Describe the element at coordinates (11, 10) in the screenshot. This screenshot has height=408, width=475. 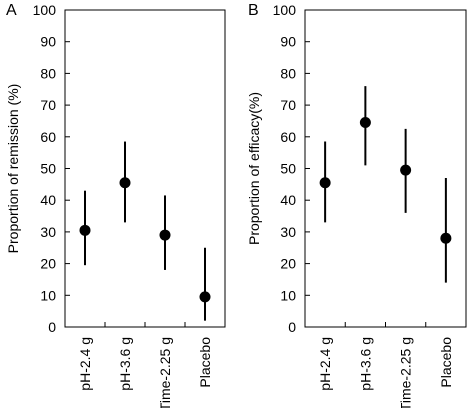
I see `panel-label: A` at that location.